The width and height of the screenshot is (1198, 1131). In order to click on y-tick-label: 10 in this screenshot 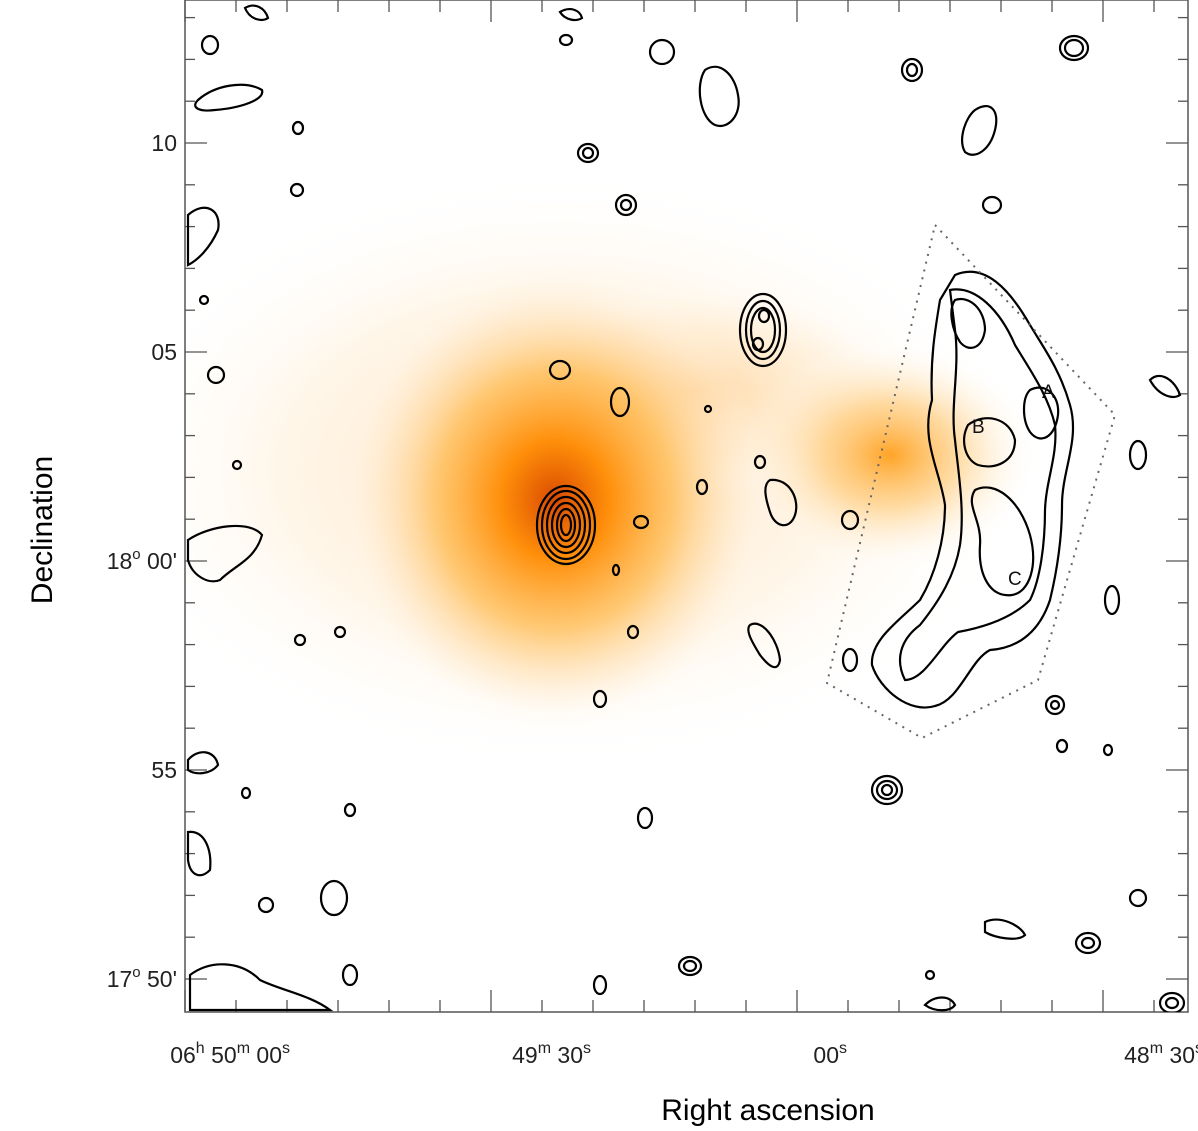, I will do `click(164, 143)`.